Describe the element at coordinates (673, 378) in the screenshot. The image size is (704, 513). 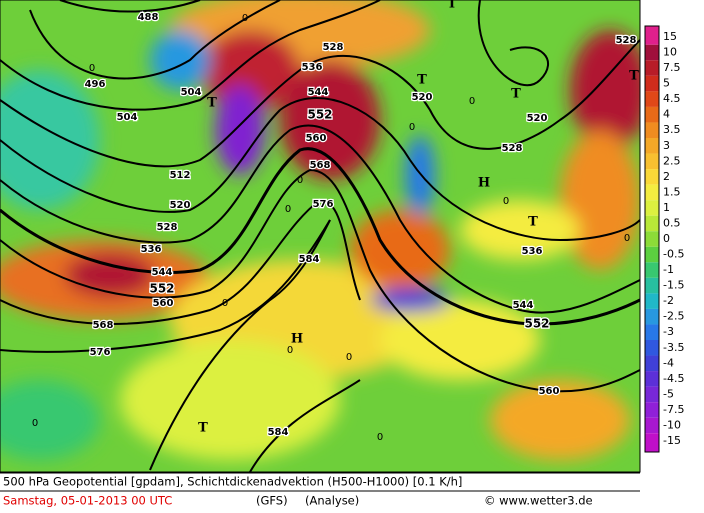
I see `colorbar-label: -4.5` at that location.